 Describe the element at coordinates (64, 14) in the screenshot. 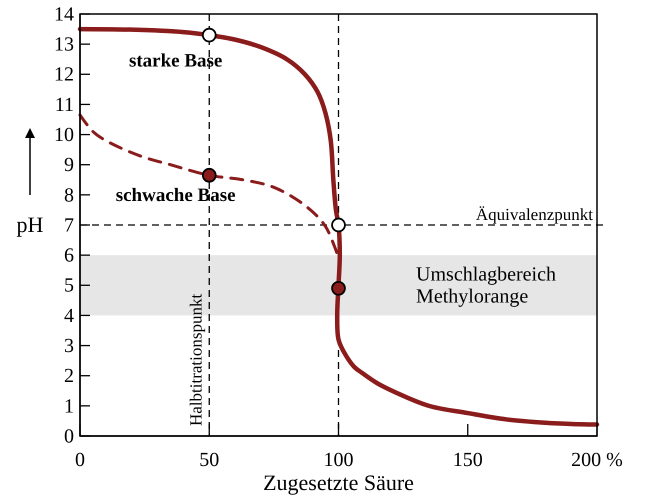

I see `y-tick-label: 14` at that location.